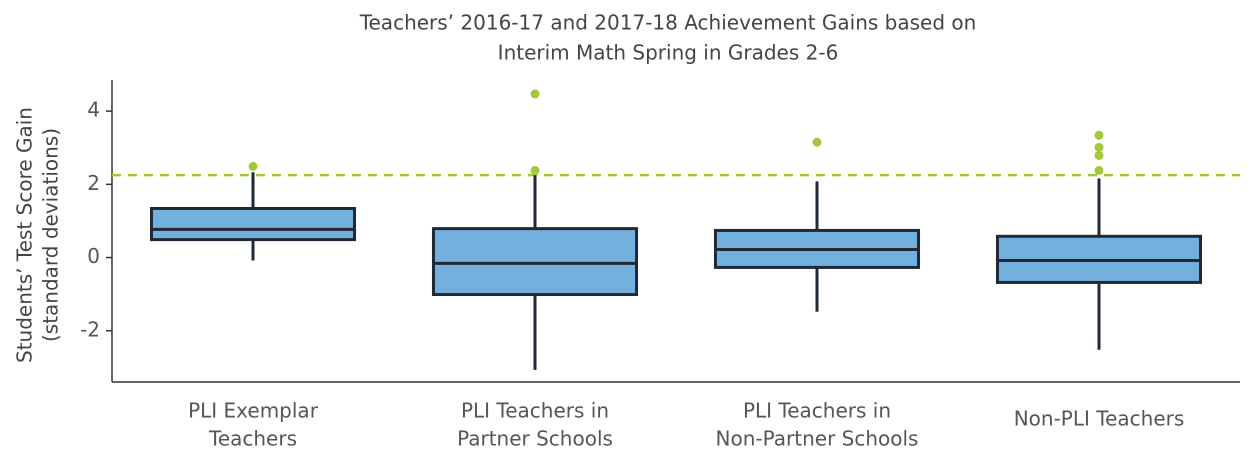 This screenshot has height=453, width=1248. What do you see at coordinates (93, 256) in the screenshot?
I see `y-tick-label: 0` at bounding box center [93, 256].